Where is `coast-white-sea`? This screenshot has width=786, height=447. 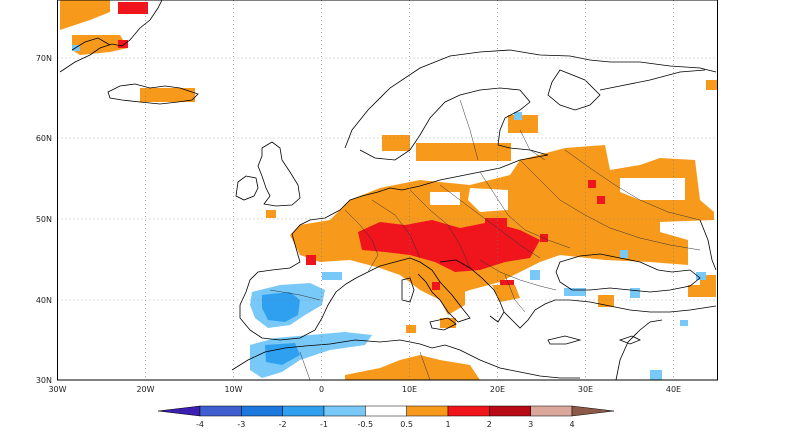
coast-white-sea is located at coordinates (652, 80).